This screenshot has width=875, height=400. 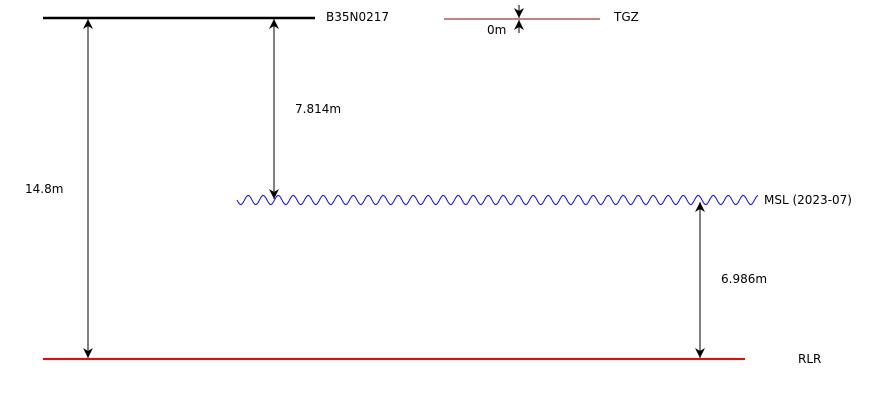 What do you see at coordinates (808, 200) in the screenshot?
I see `msl-label: MSL (2023-07)` at bounding box center [808, 200].